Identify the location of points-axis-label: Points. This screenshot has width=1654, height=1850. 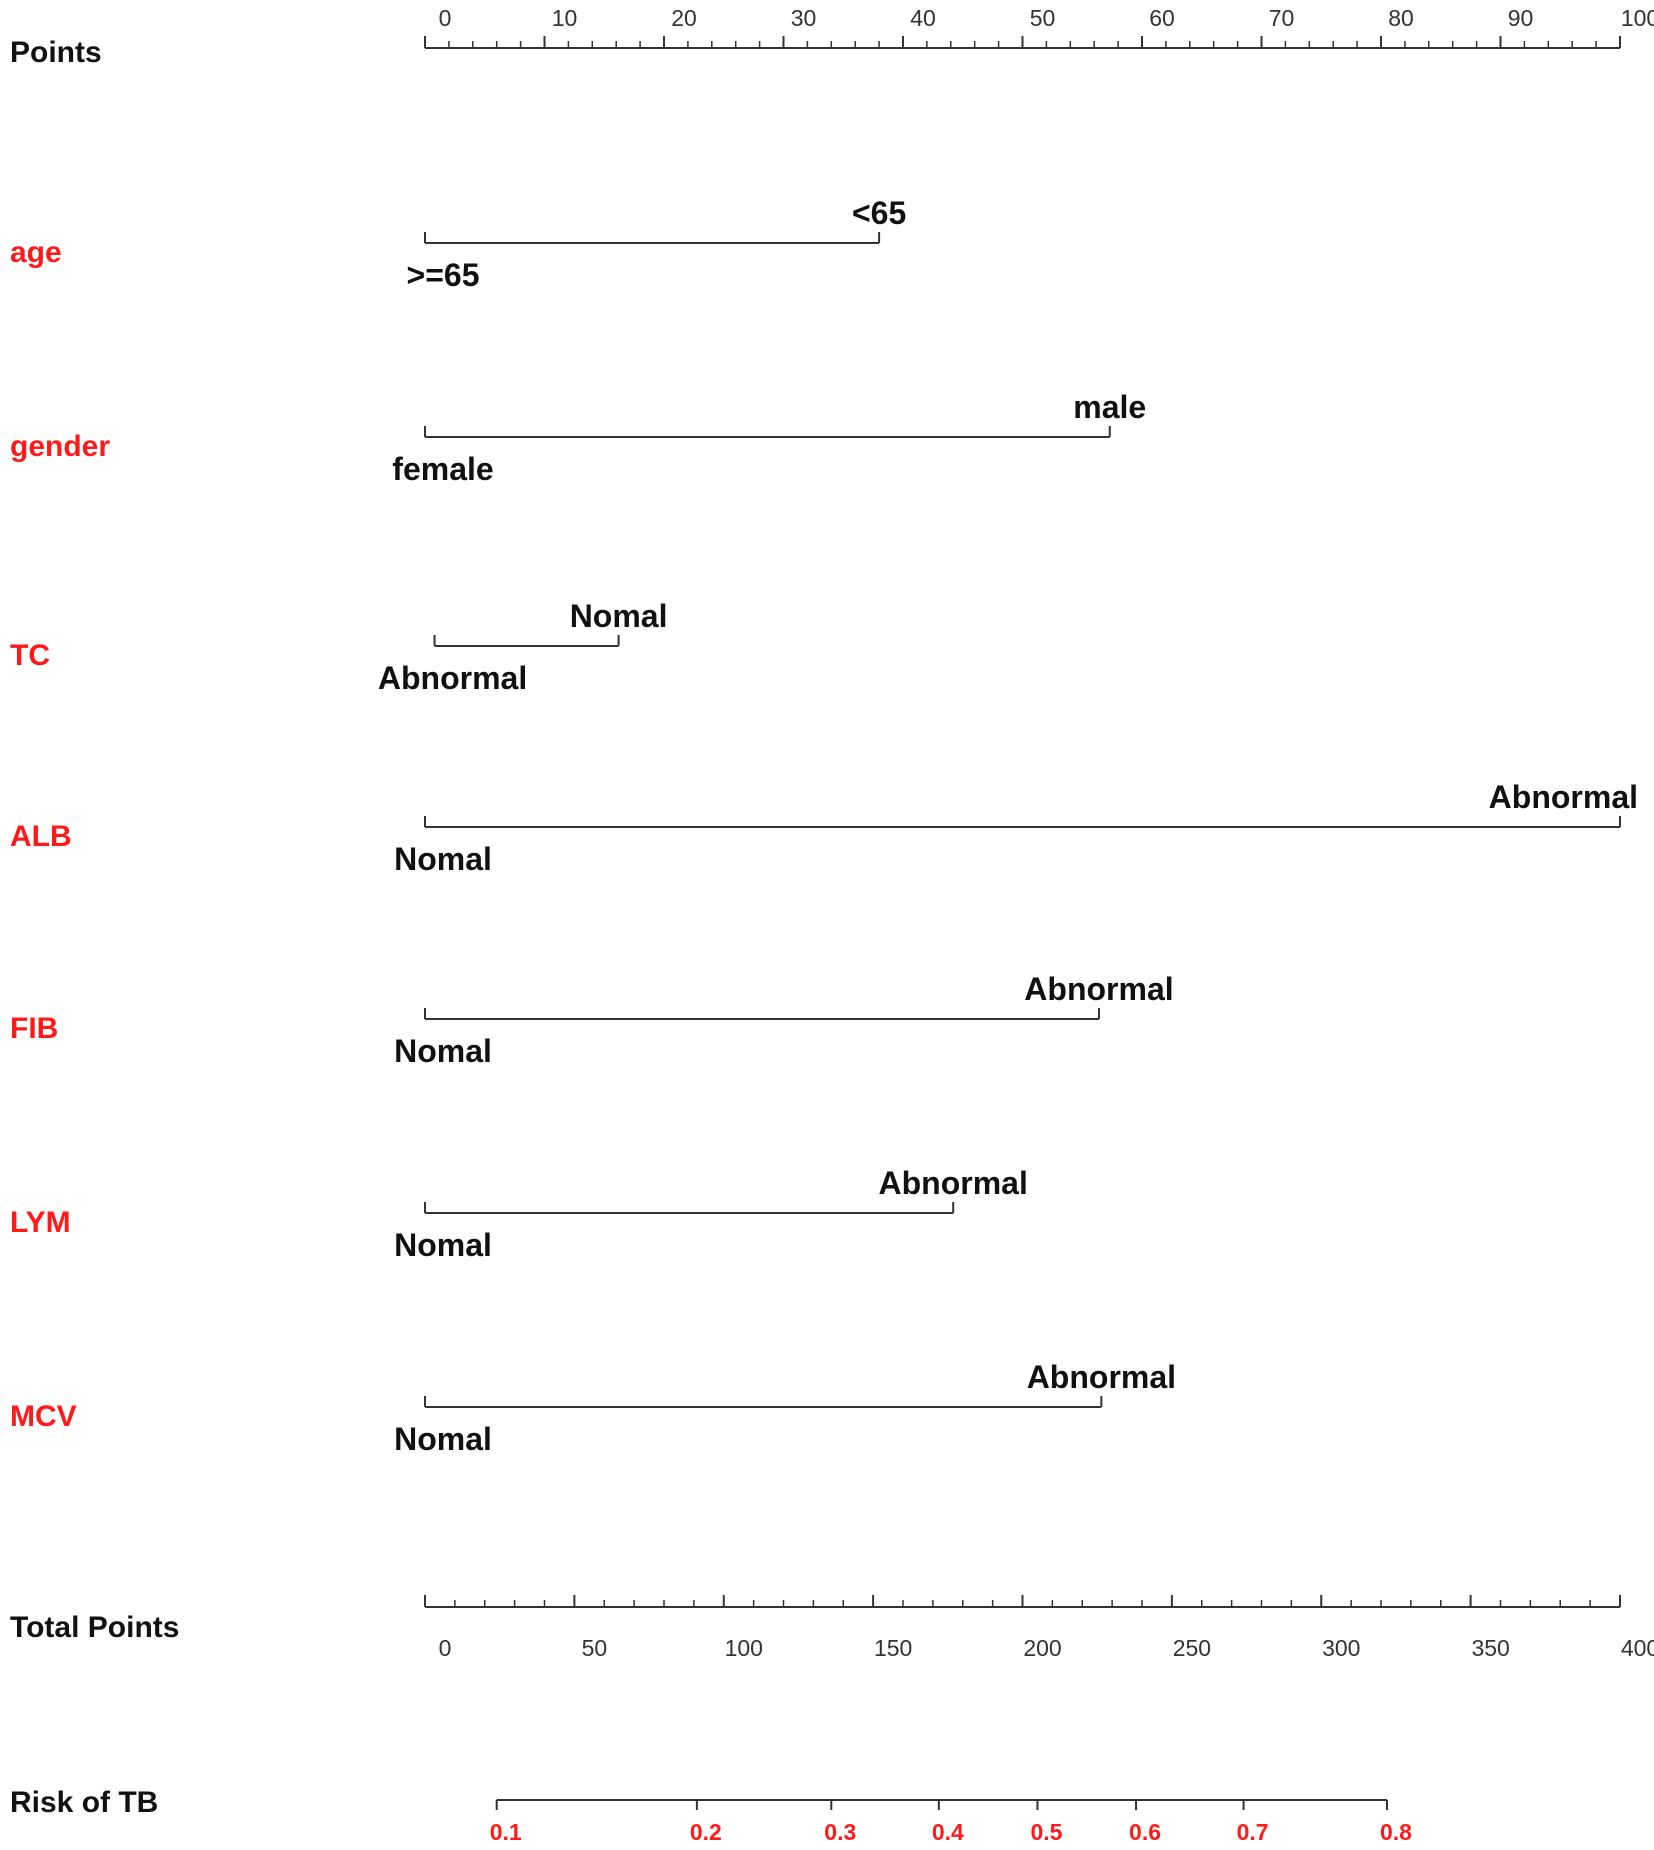
(56, 52).